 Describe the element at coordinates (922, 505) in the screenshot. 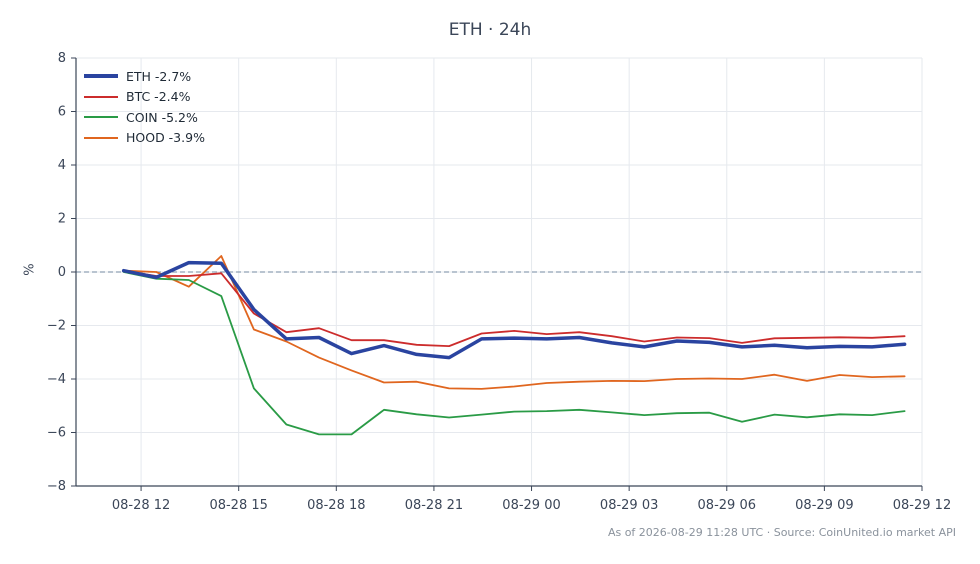

I see `x-tick-label: 08-29 12` at that location.